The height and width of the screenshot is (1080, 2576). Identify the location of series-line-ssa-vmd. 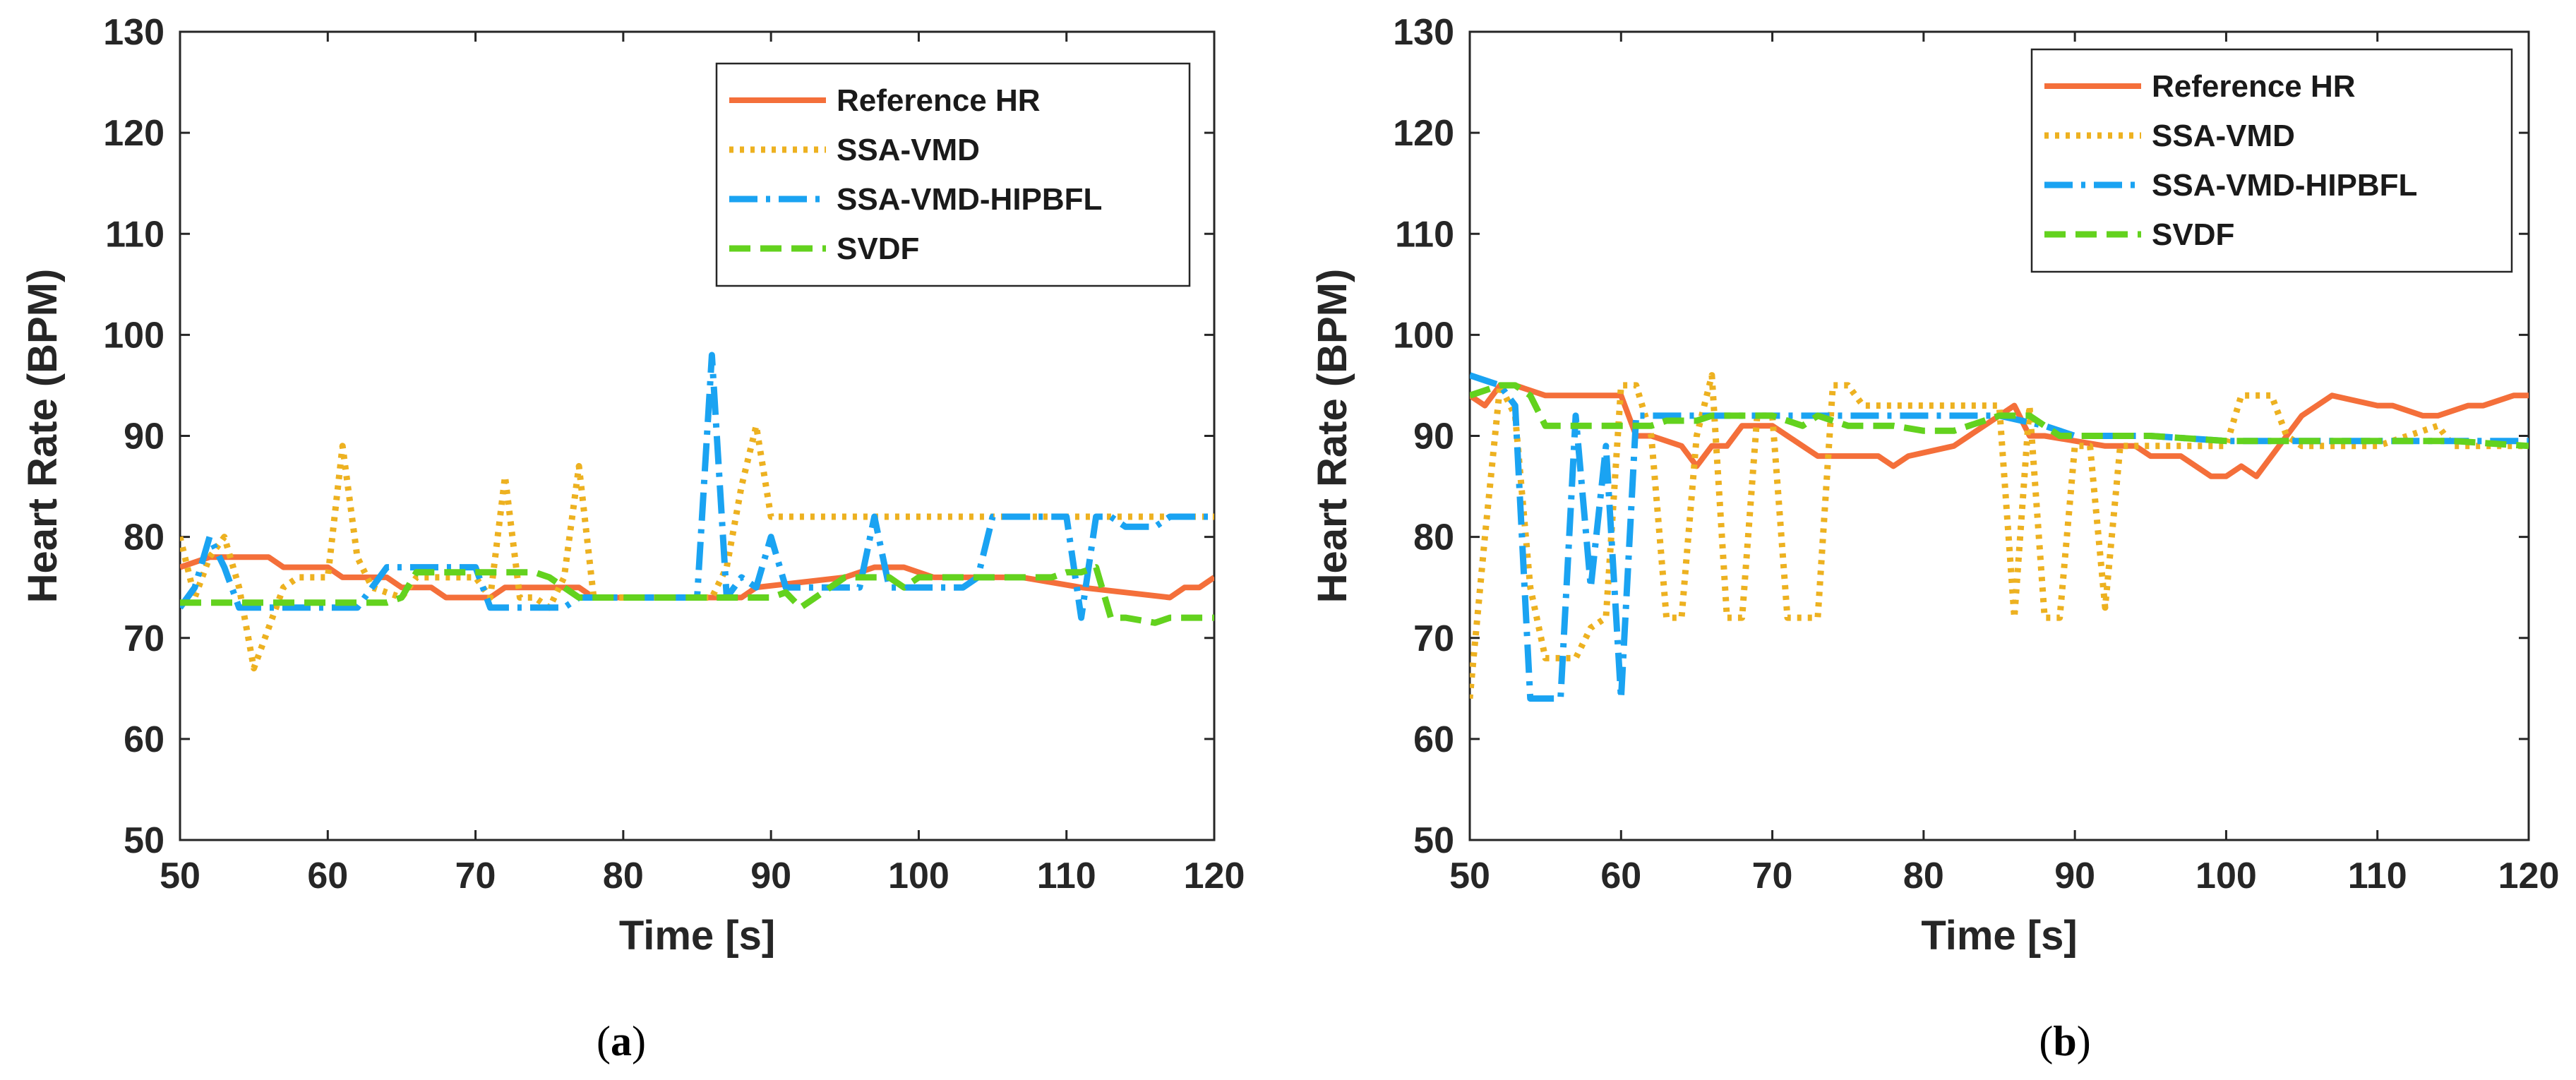
(1999, 536).